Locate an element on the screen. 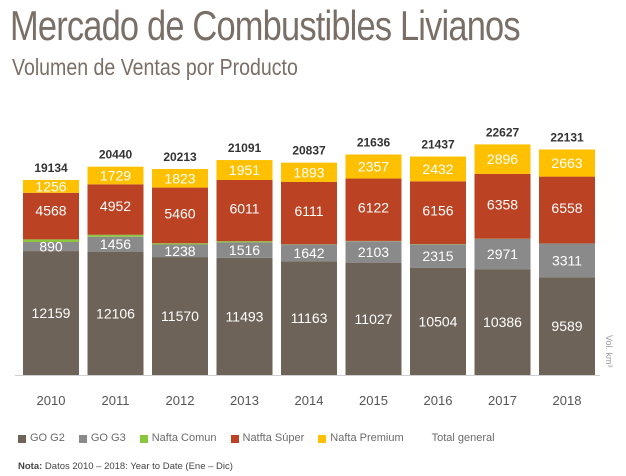 The width and height of the screenshot is (626, 476). data-label: 2971 is located at coordinates (502, 254).